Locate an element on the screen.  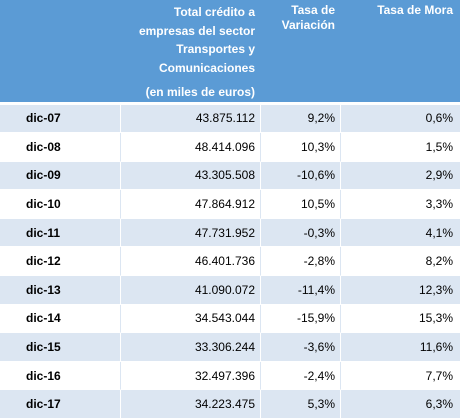
row-label: dic-13 is located at coordinates (60, 290).